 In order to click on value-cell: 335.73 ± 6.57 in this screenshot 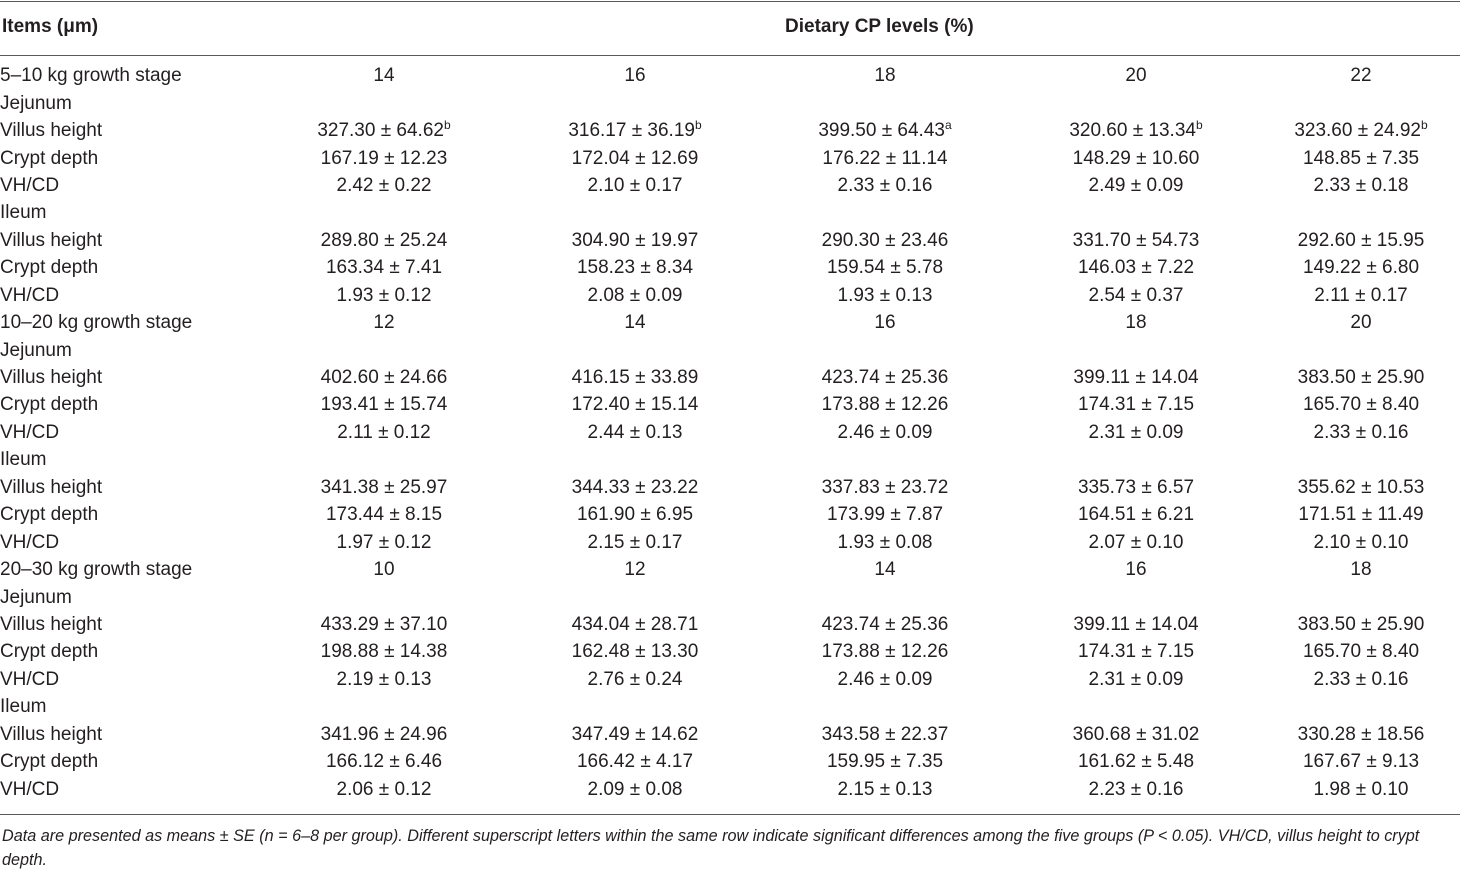, I will do `click(1136, 487)`.